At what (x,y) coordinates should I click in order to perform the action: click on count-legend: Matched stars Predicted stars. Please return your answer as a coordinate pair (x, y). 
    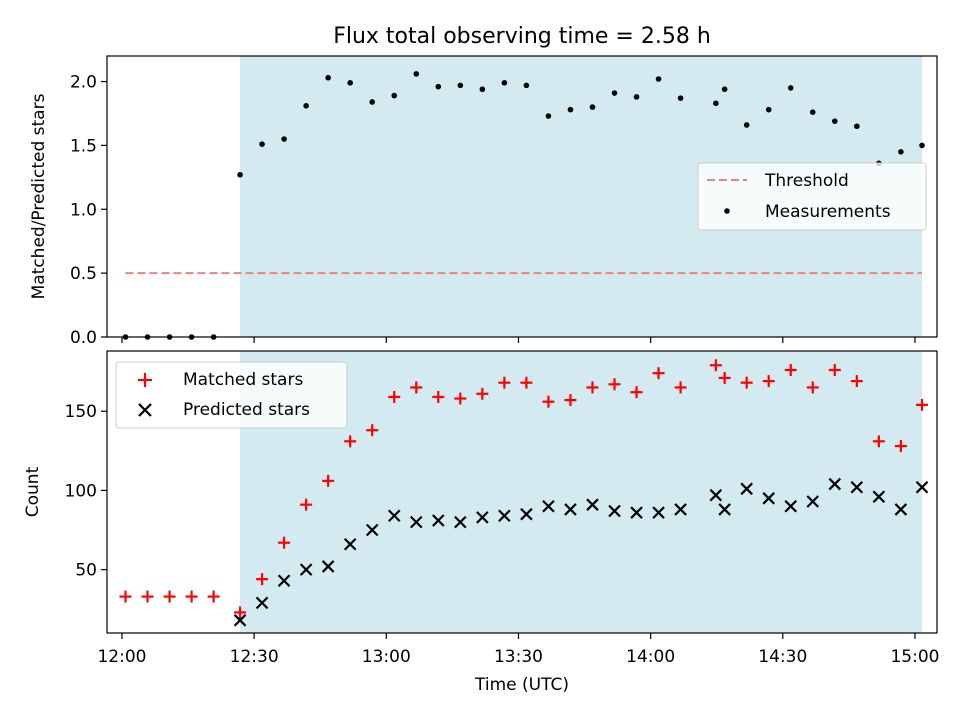
    Looking at the image, I should click on (231, 395).